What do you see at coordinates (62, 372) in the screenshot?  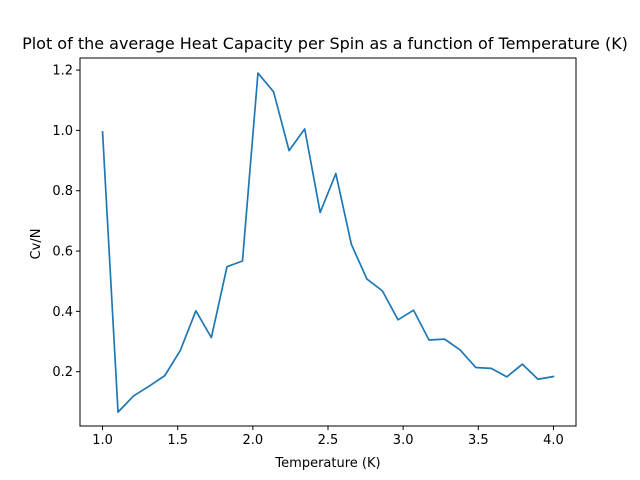 I see `y-tick-label: 0.2` at bounding box center [62, 372].